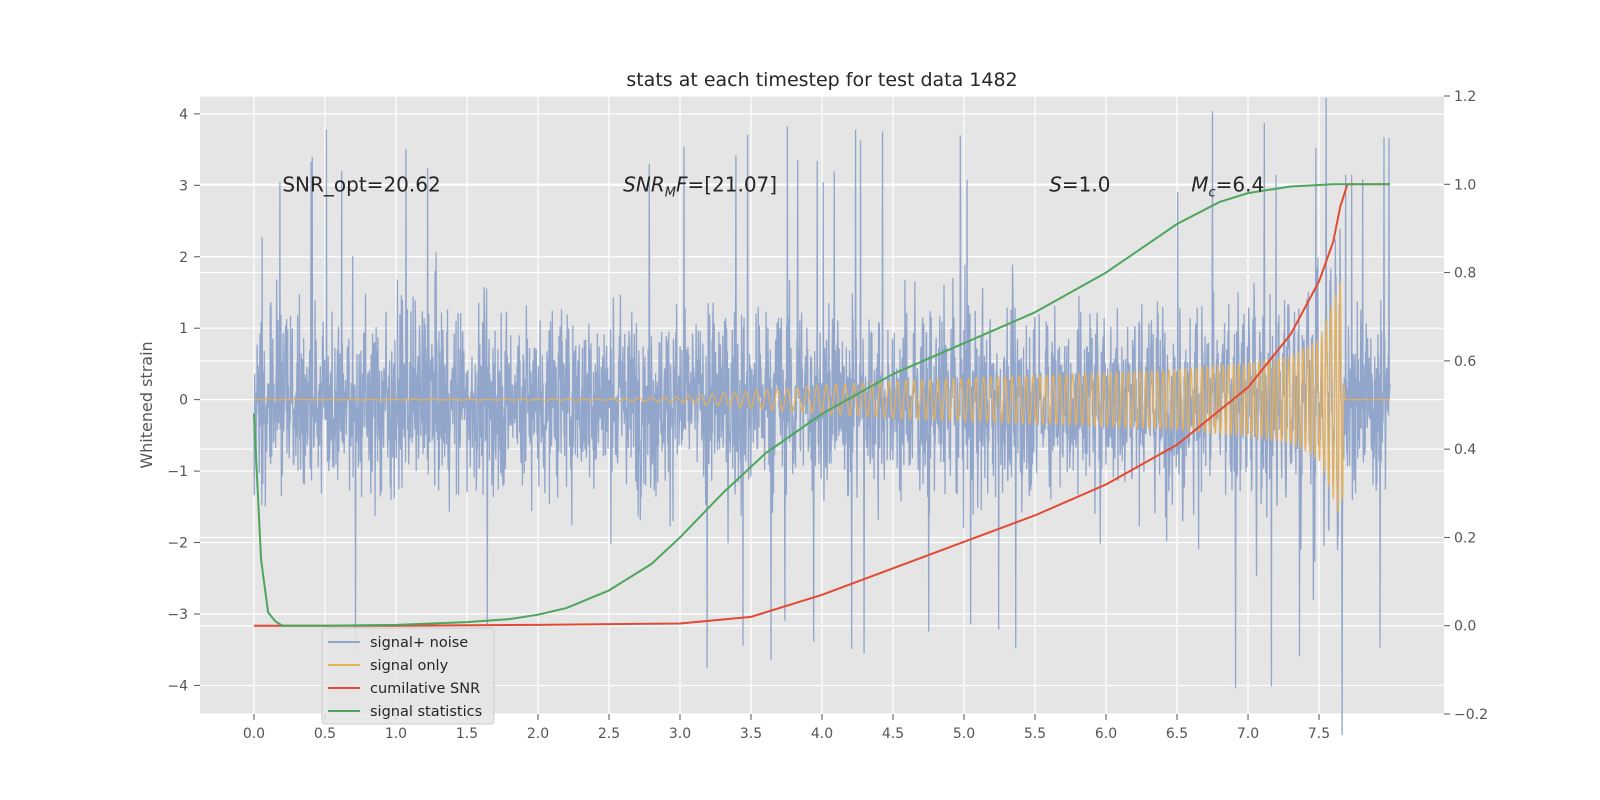  What do you see at coordinates (1248, 734) in the screenshot?
I see `x-tick-label: 7.0` at bounding box center [1248, 734].